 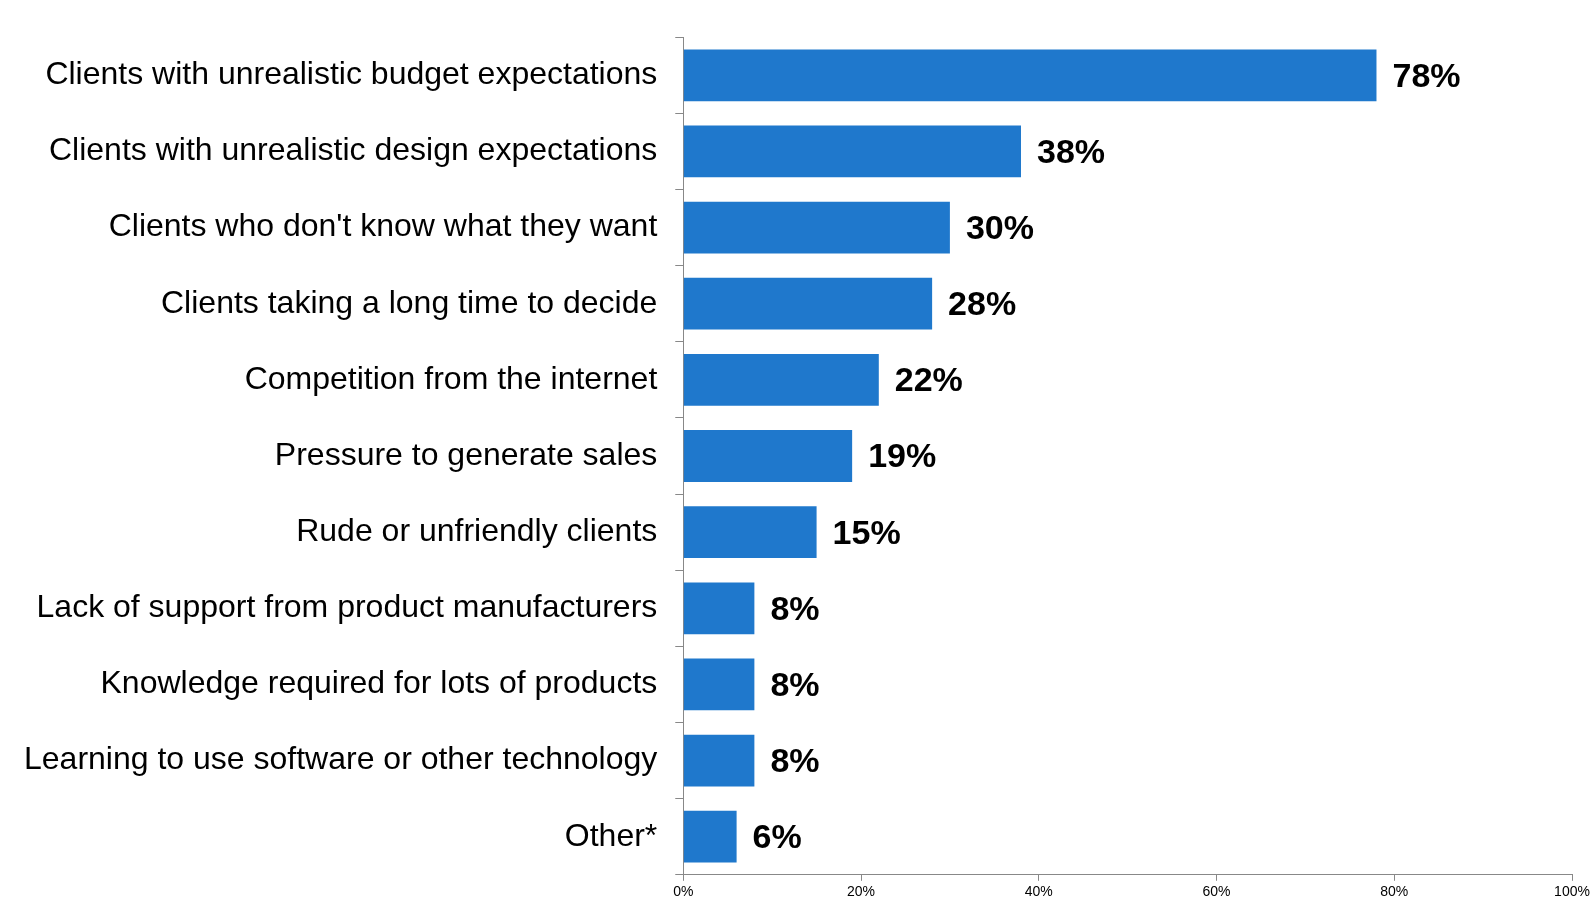 What do you see at coordinates (409, 301) in the screenshot?
I see `y-tick-label: Clients taking a long time to decide` at bounding box center [409, 301].